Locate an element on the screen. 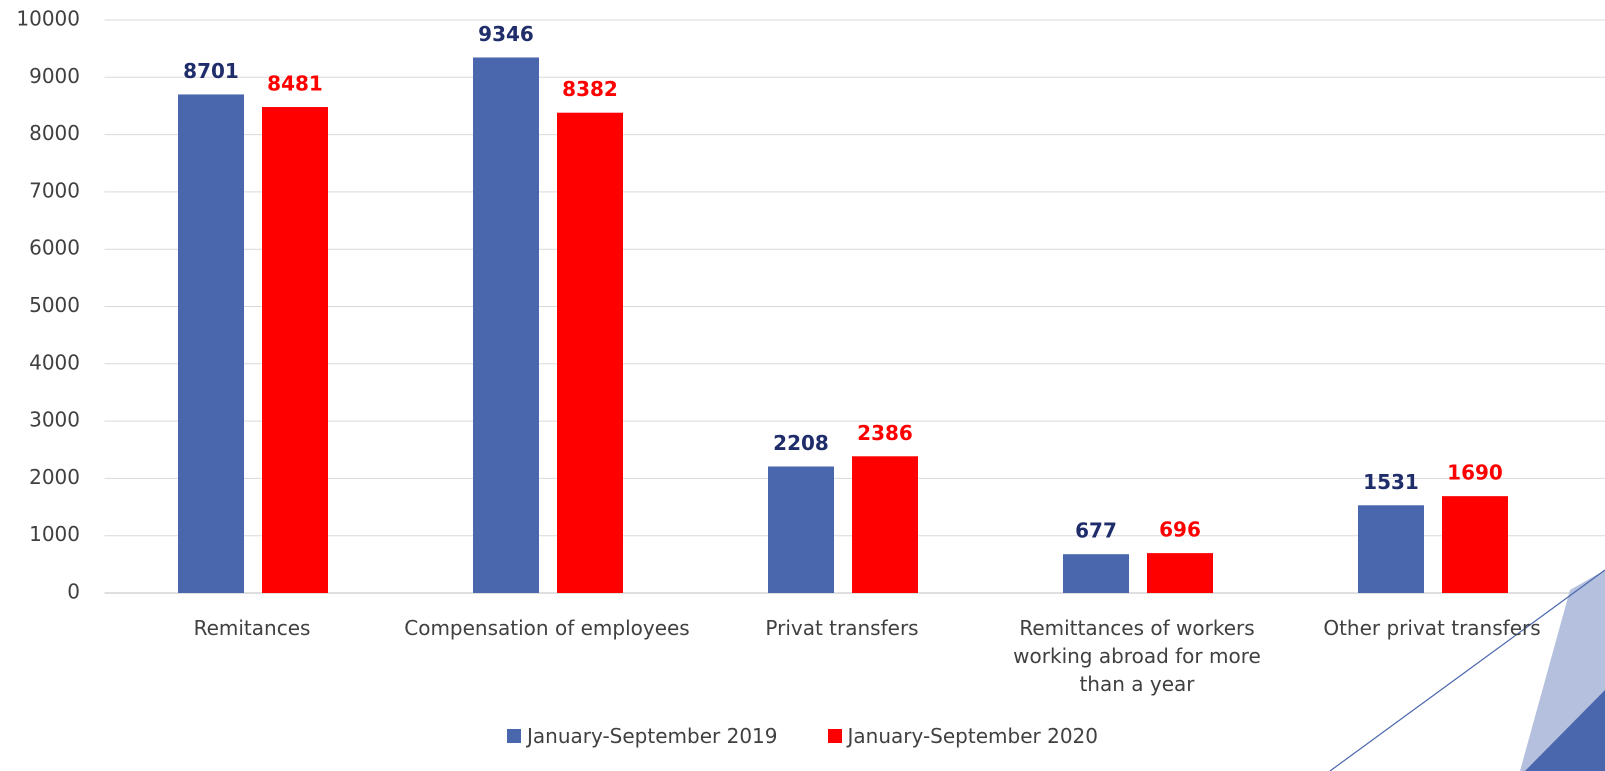 This screenshot has height=771, width=1605. data-label: 8382 is located at coordinates (590, 89).